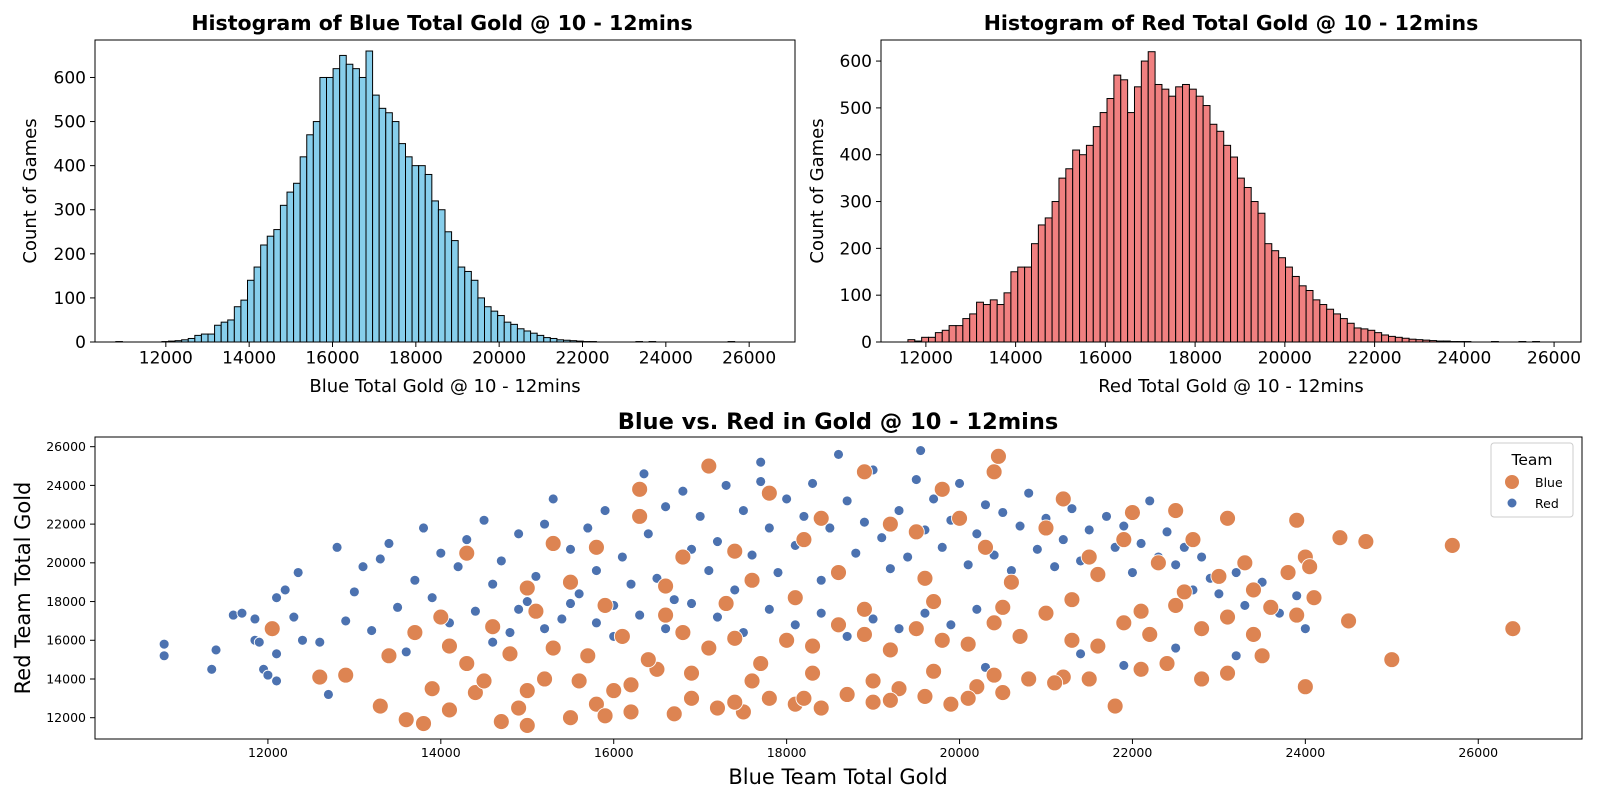 The image size is (1600, 804). Describe the element at coordinates (856, 109) in the screenshot. I see `y-tick-label: 500` at that location.